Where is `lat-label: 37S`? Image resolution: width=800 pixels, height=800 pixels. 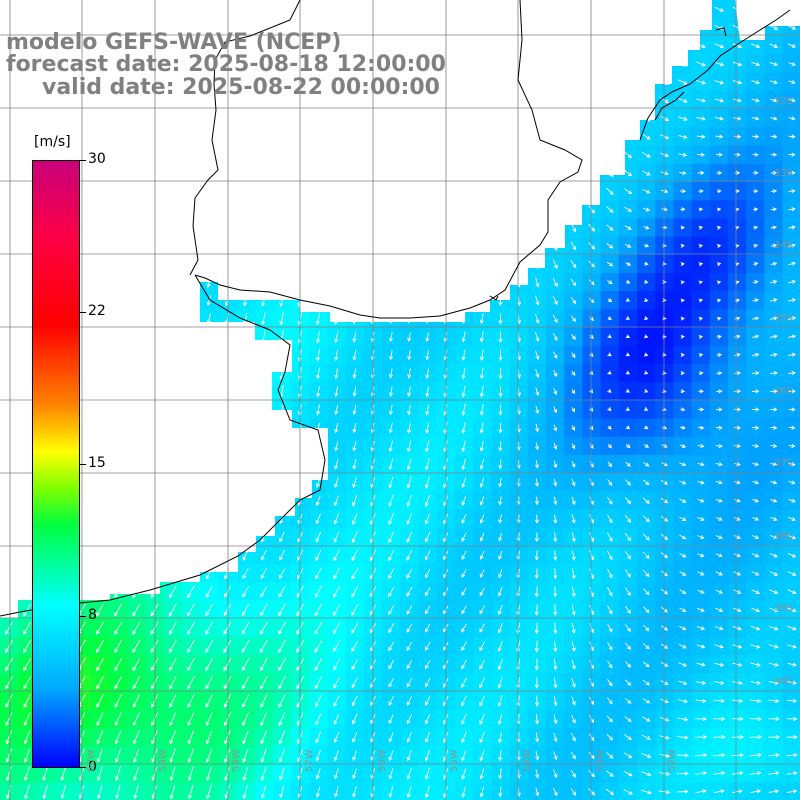 lat-label: 37S is located at coordinates (784, 463).